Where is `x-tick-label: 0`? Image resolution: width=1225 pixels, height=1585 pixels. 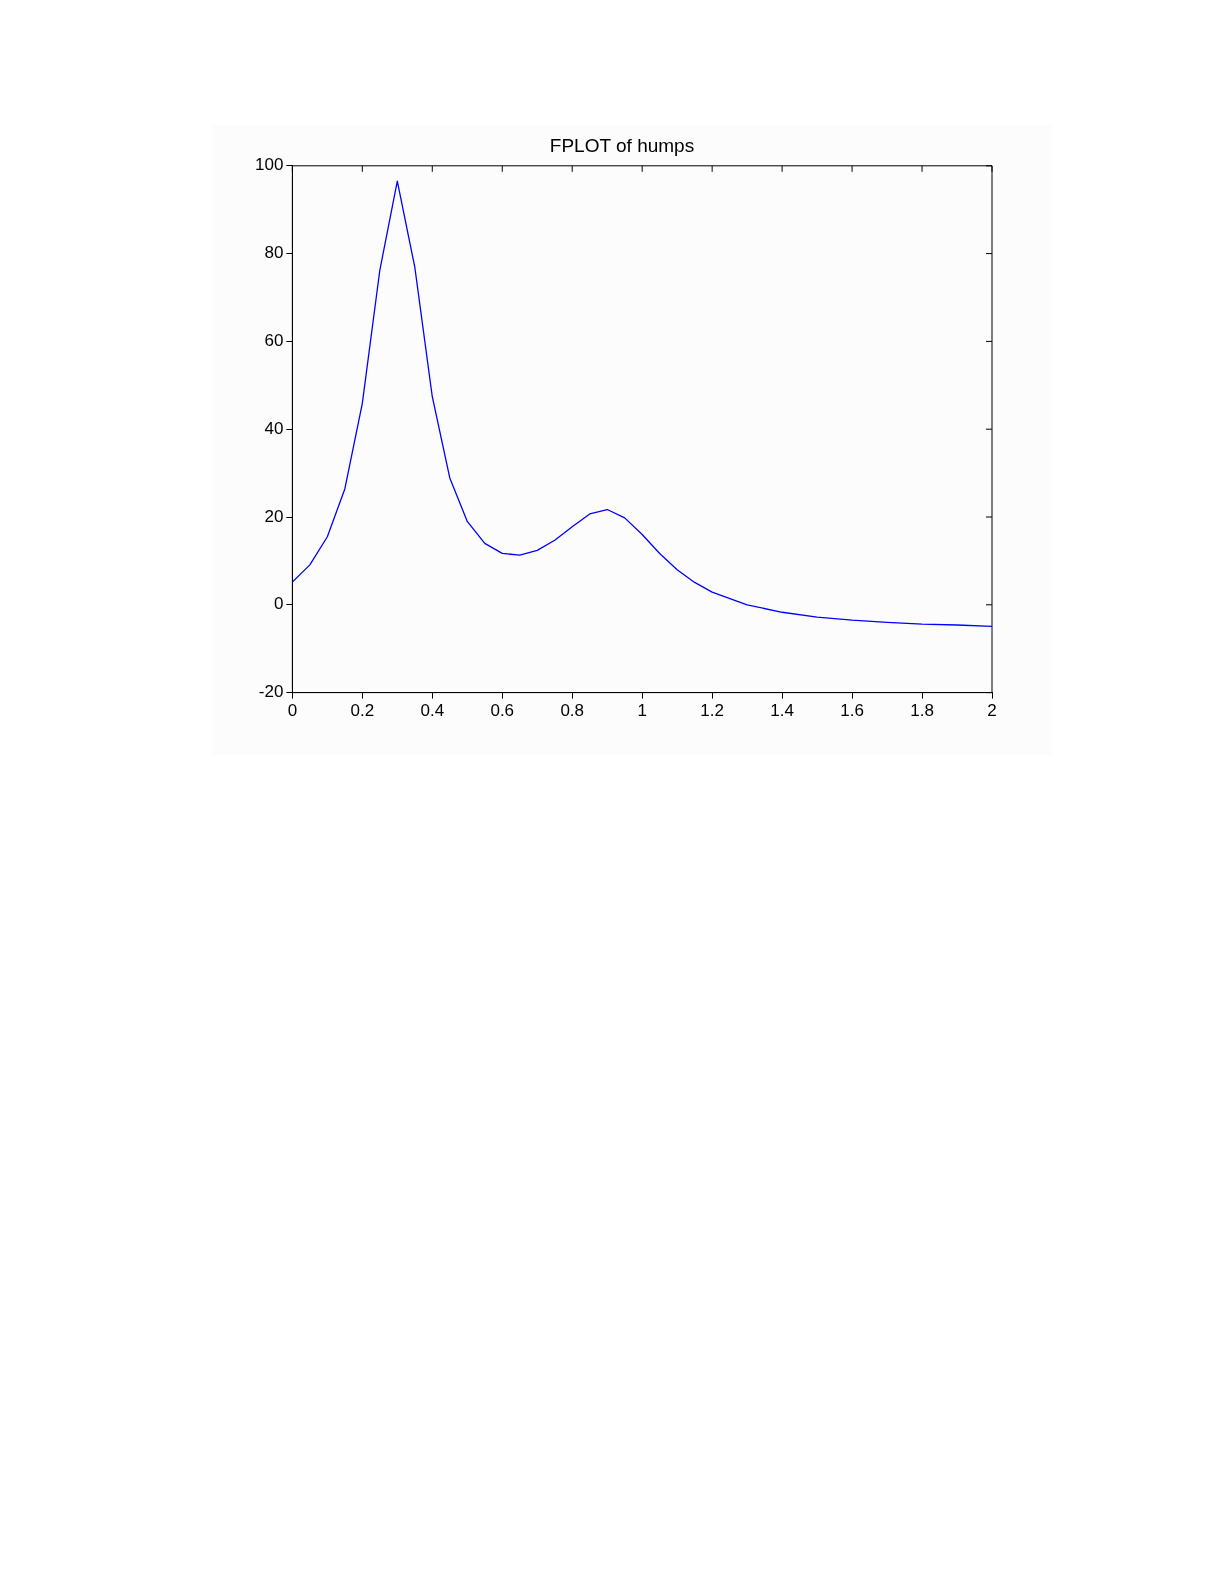 x-tick-label: 0 is located at coordinates (292, 711).